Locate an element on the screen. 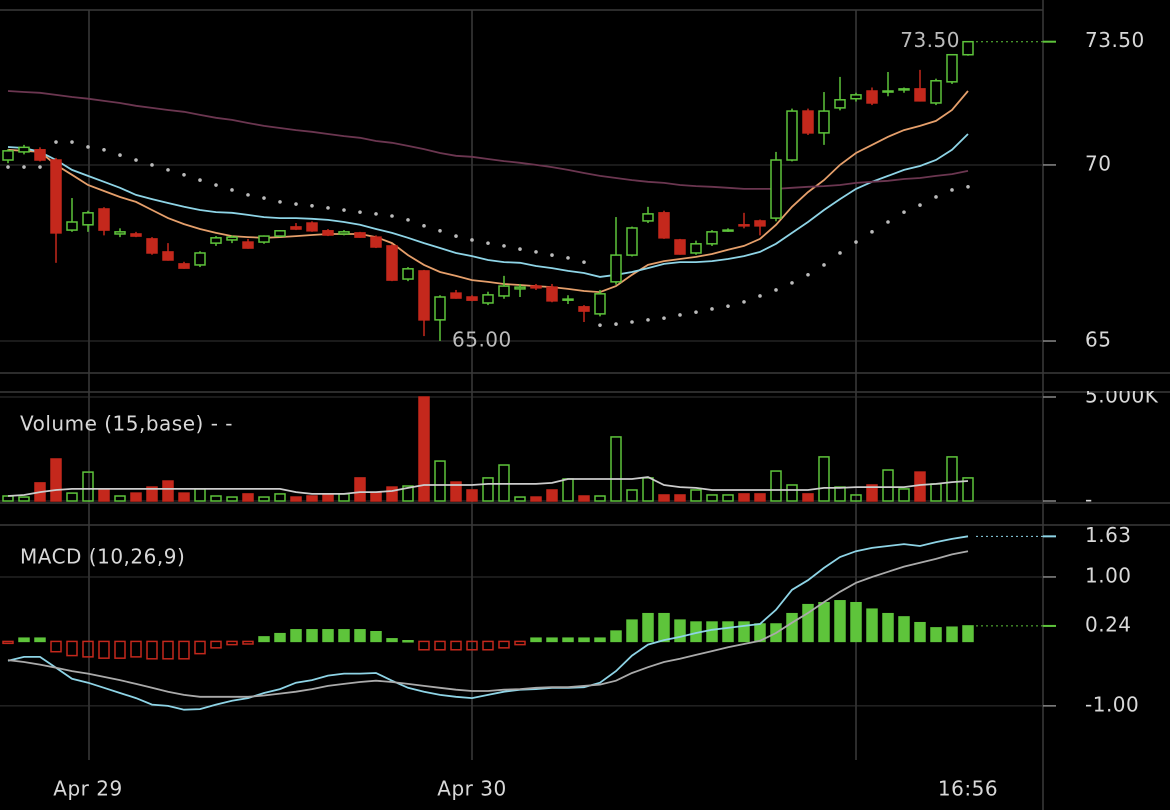 The image size is (1170, 810). y-tick-label: 70 is located at coordinates (1098, 163).